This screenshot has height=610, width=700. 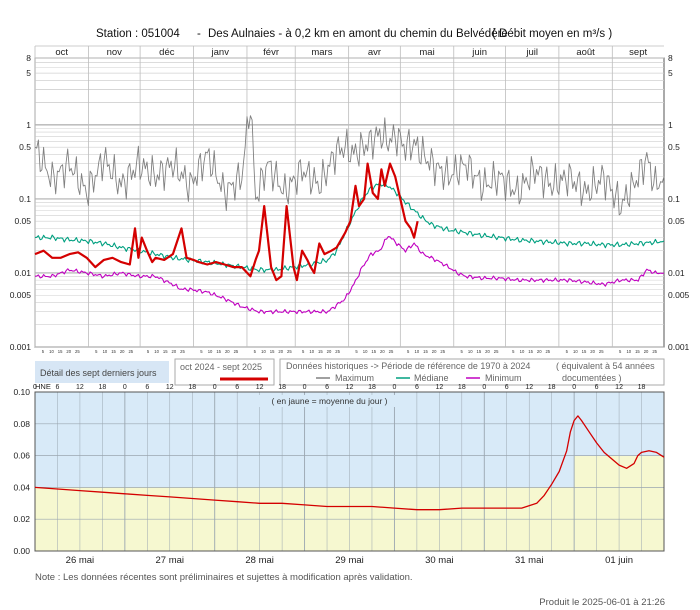 I want to click on median-legend-label: Médiane, so click(x=431, y=378).